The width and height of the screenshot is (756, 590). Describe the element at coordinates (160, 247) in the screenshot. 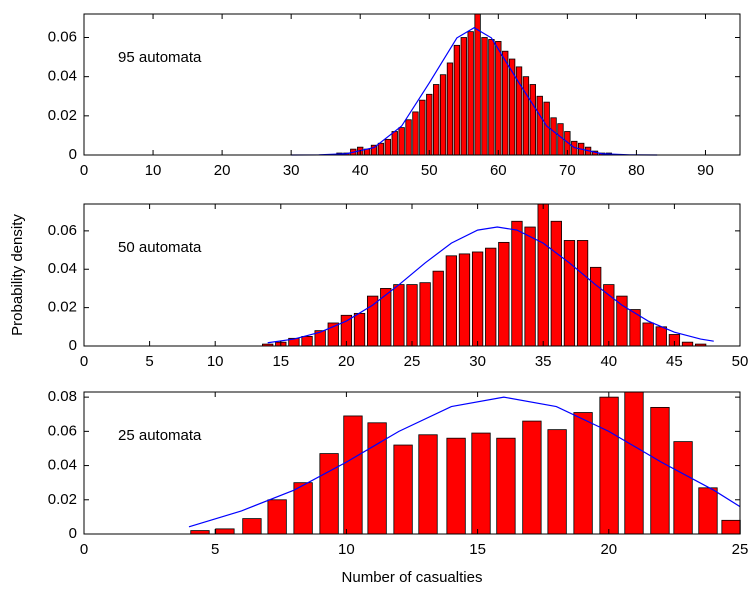

I see `annotation: 50 automata` at that location.